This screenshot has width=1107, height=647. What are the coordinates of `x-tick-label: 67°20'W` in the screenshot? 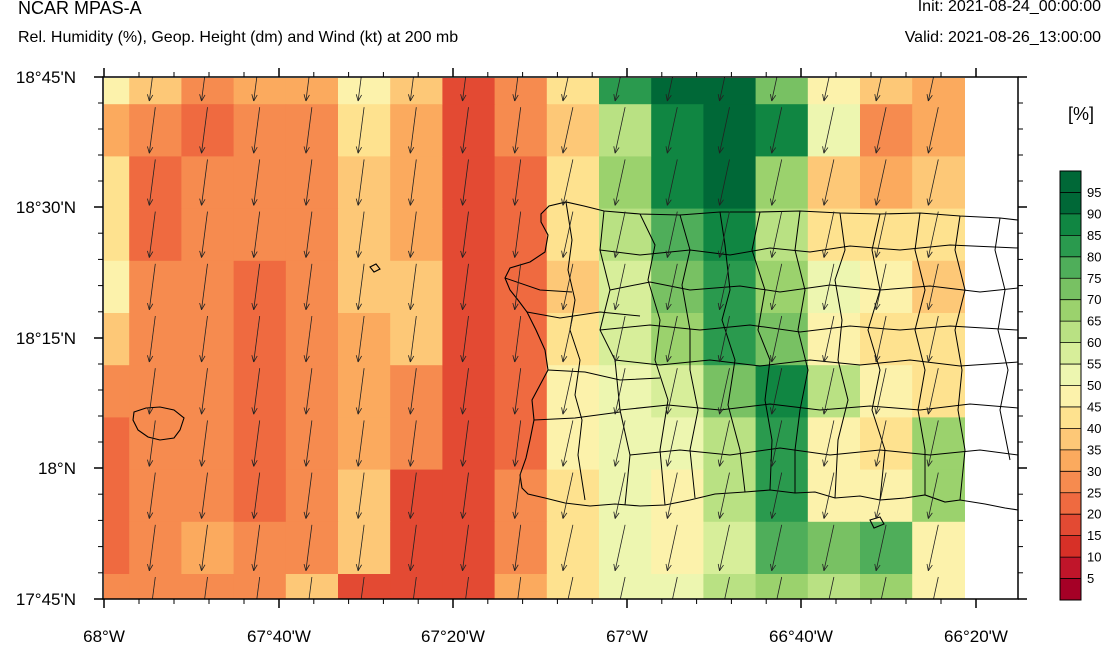 It's located at (453, 636).